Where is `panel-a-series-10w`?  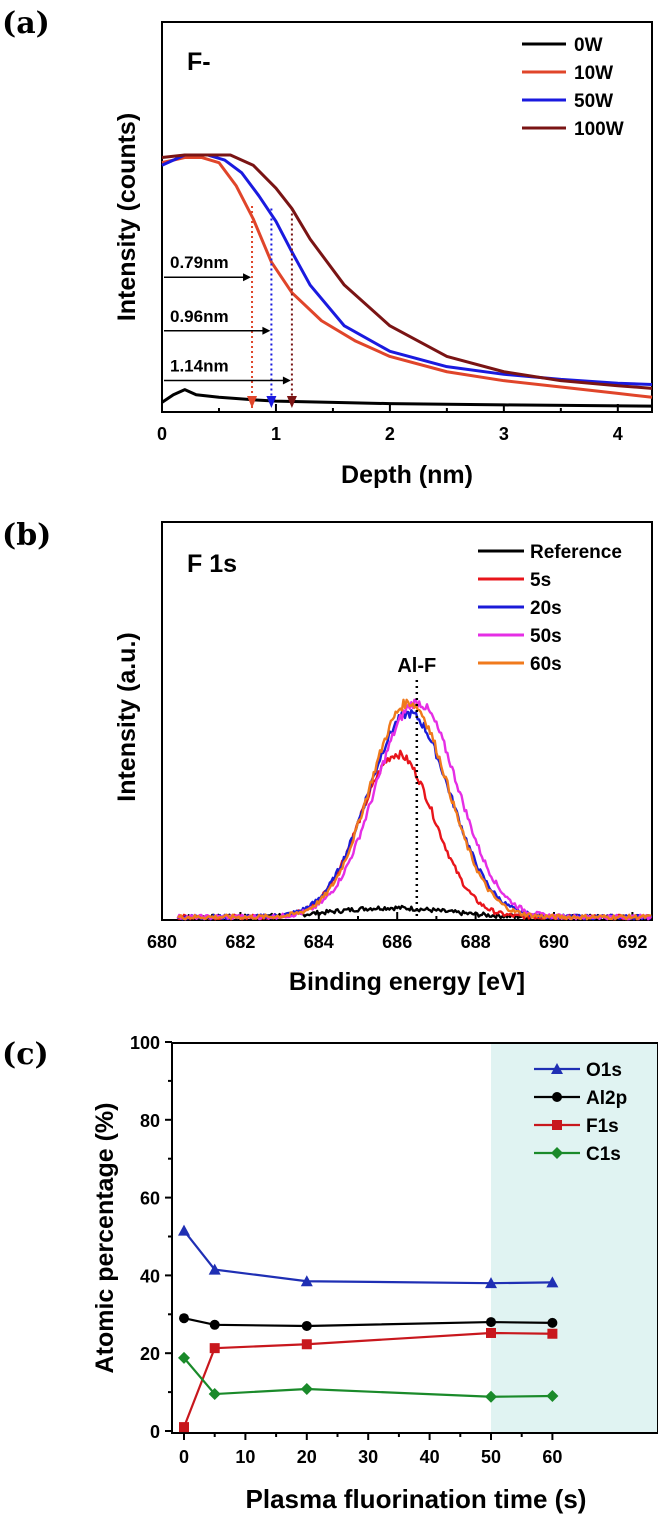
panel-a-series-10w is located at coordinates (407, 277).